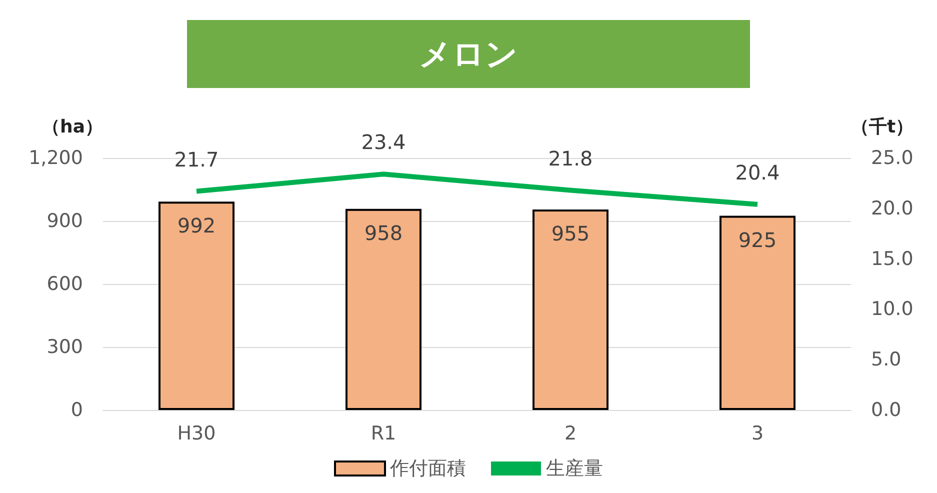 This screenshot has width=937, height=493. Describe the element at coordinates (383, 232) in the screenshot. I see `data-label: 958` at that location.